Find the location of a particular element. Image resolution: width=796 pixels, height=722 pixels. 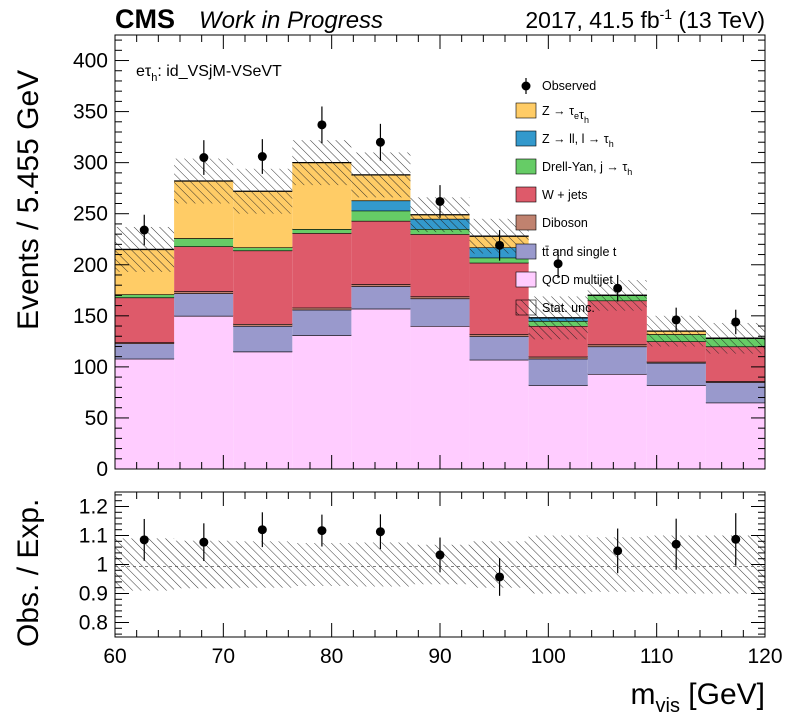

x-tick-label-100: 100 is located at coordinates (548, 656).